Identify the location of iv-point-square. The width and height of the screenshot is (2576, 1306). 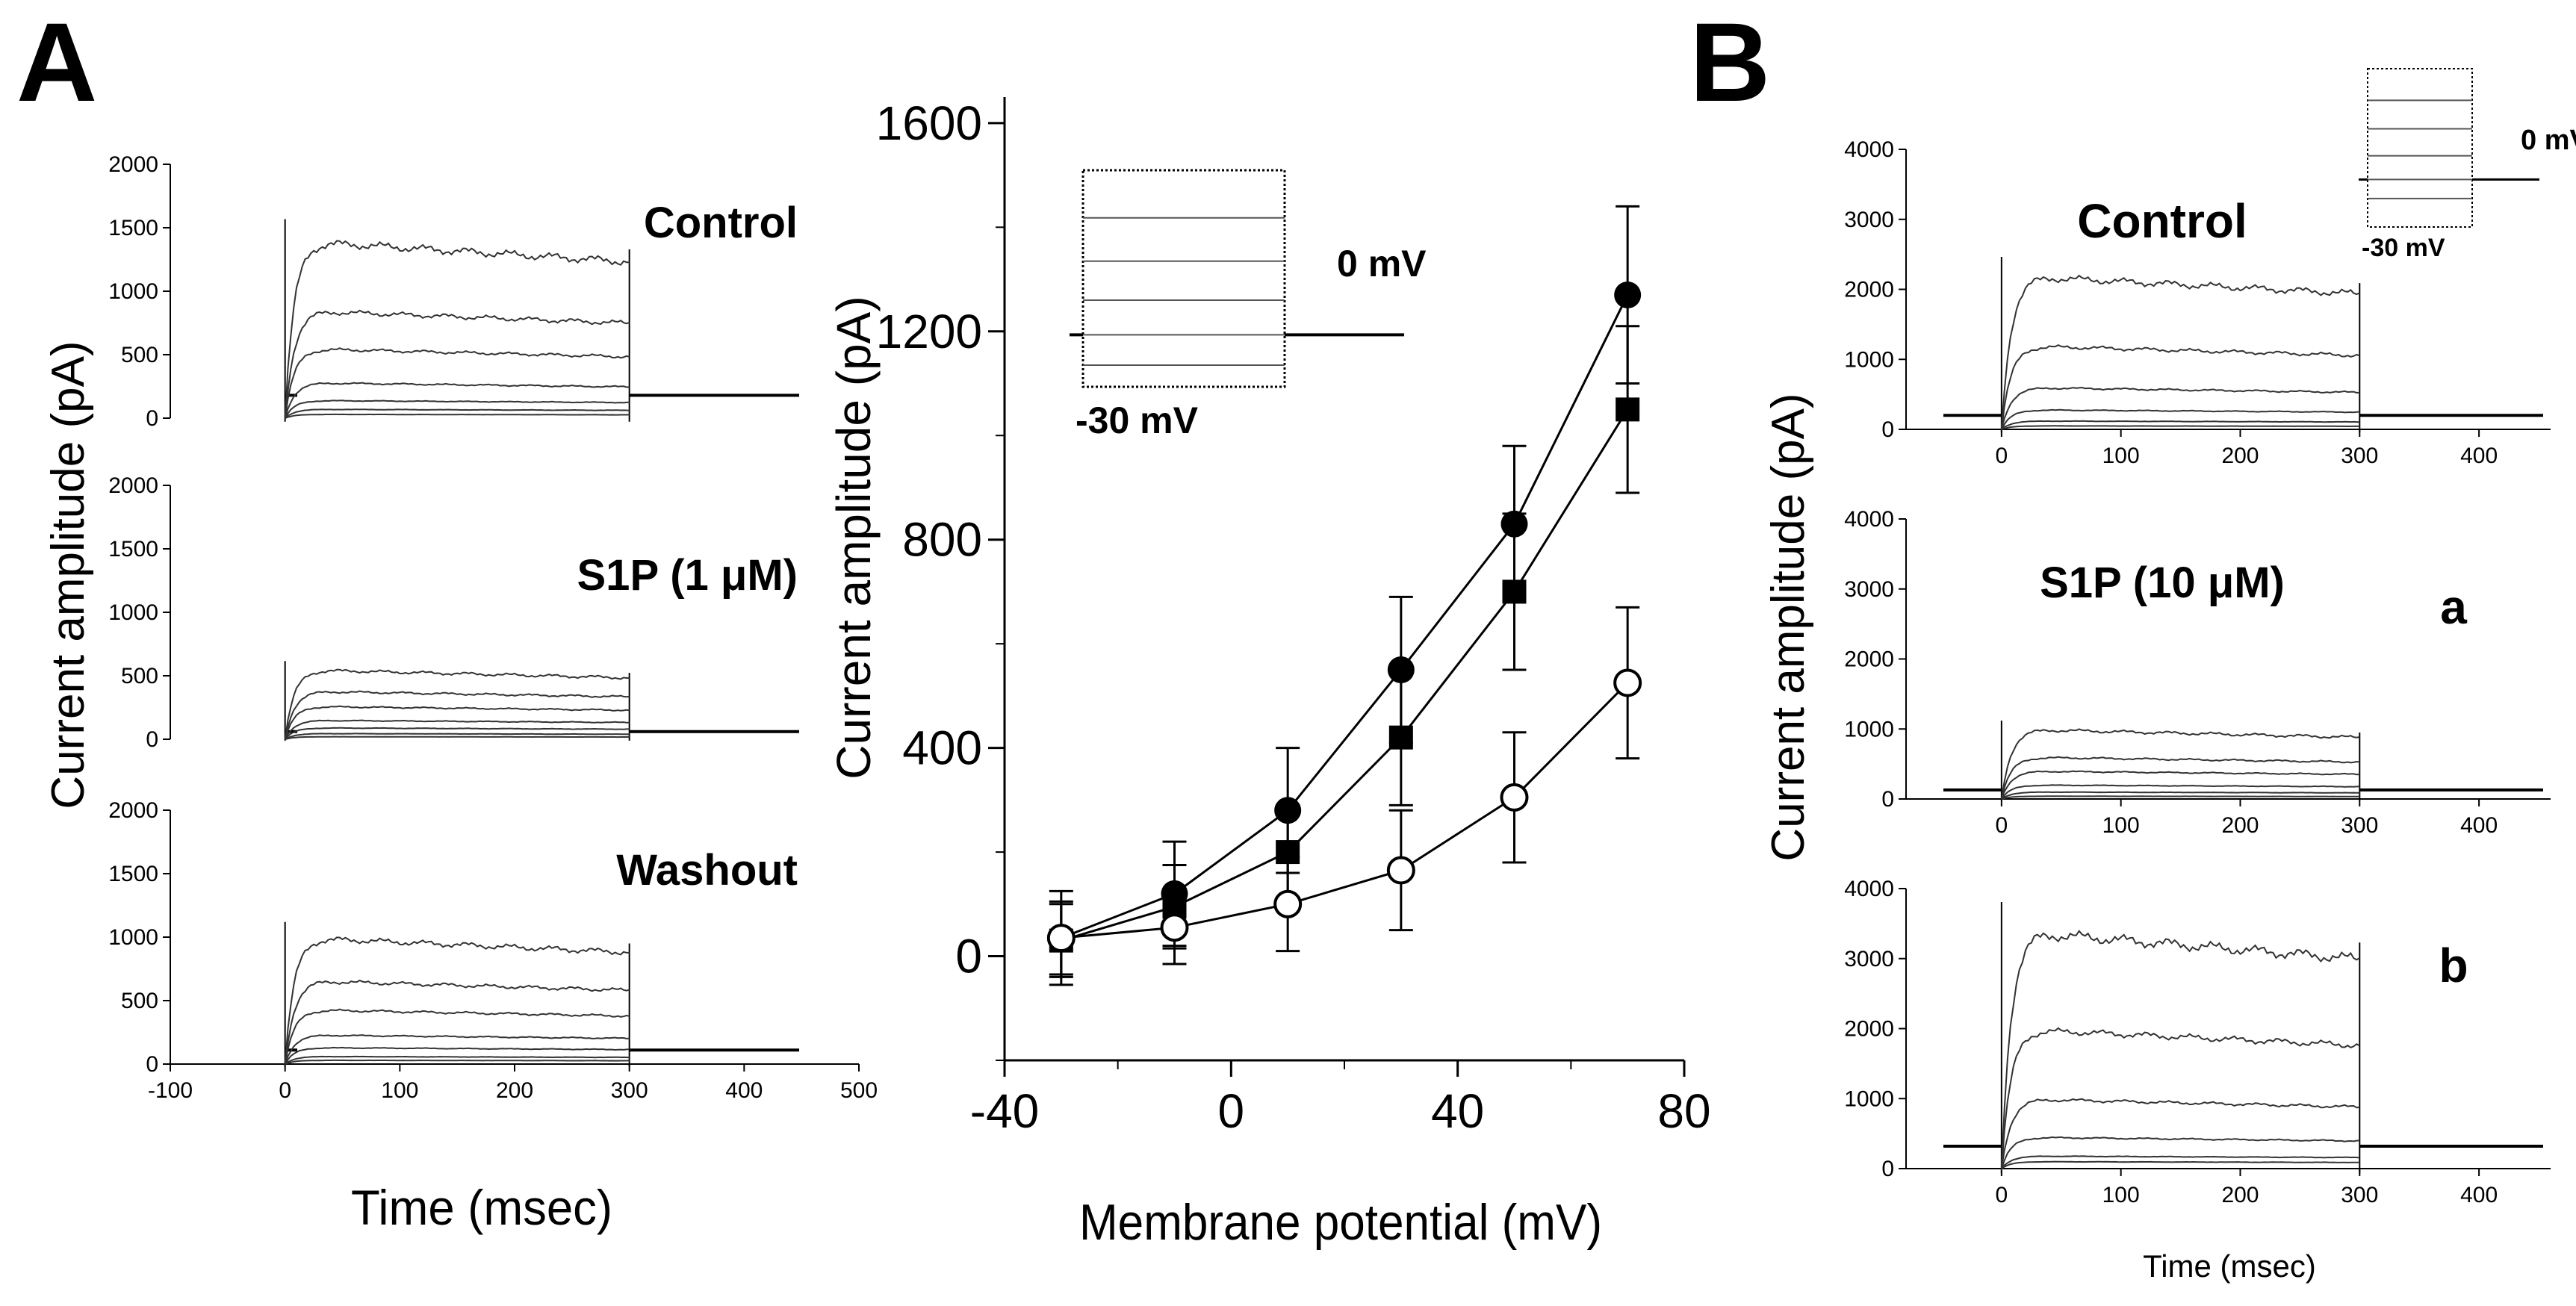
(1401, 737).